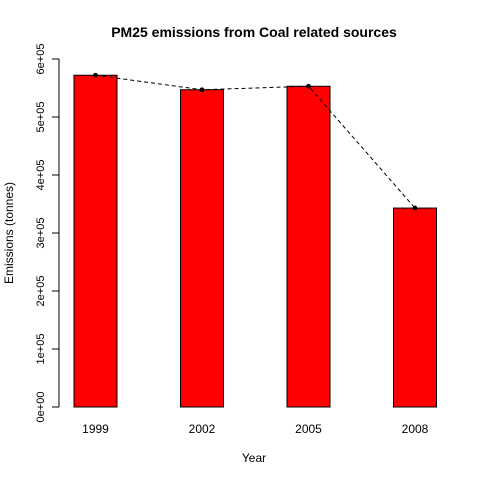 The width and height of the screenshot is (480, 485). What do you see at coordinates (95, 75) in the screenshot?
I see `trend-point-1999` at bounding box center [95, 75].